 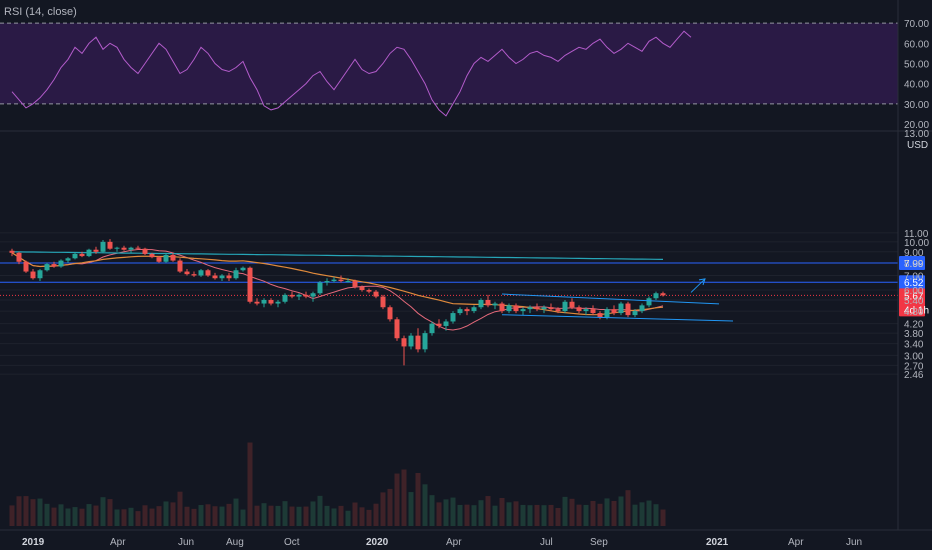 What do you see at coordinates (337, 484) in the screenshot?
I see `volume-bars` at bounding box center [337, 484].